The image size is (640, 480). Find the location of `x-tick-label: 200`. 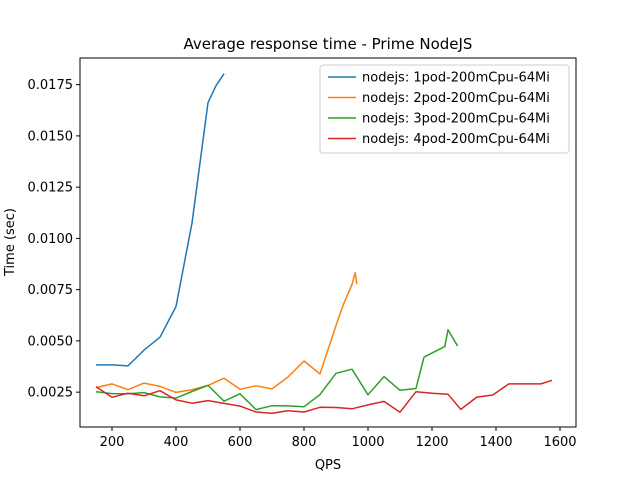

x-tick-label: 200 is located at coordinates (112, 442).